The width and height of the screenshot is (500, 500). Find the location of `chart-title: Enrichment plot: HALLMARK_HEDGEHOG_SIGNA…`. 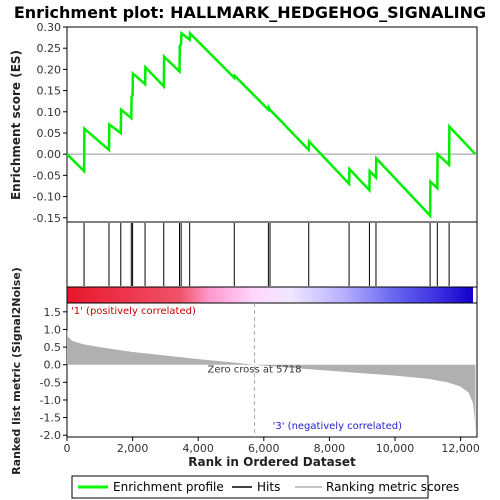

chart-title: Enrichment plot: HALLMARK_HEDGEHOG_SIGNA… is located at coordinates (250, 12).